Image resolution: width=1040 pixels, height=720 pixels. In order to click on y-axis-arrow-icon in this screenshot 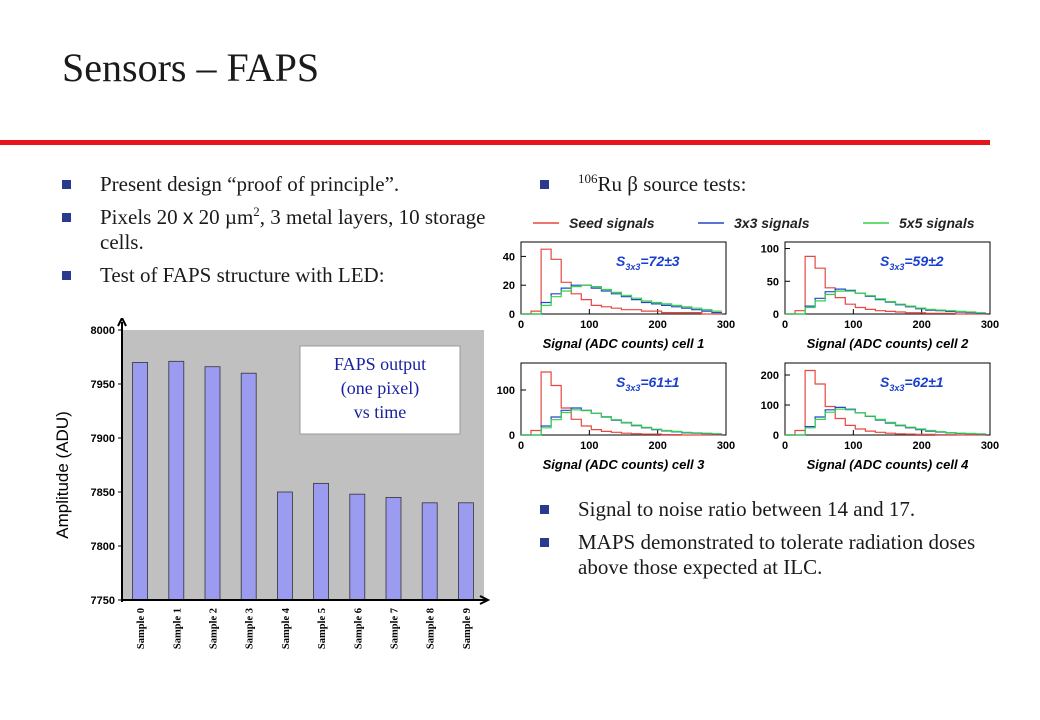, I will do `click(122, 322)`.